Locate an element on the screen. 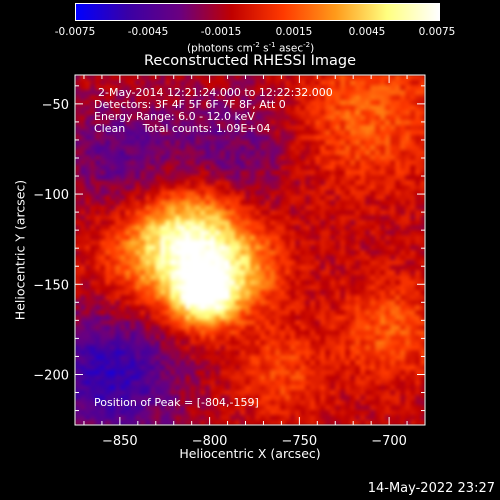  y-tick-label: −50 is located at coordinates (55, 105).